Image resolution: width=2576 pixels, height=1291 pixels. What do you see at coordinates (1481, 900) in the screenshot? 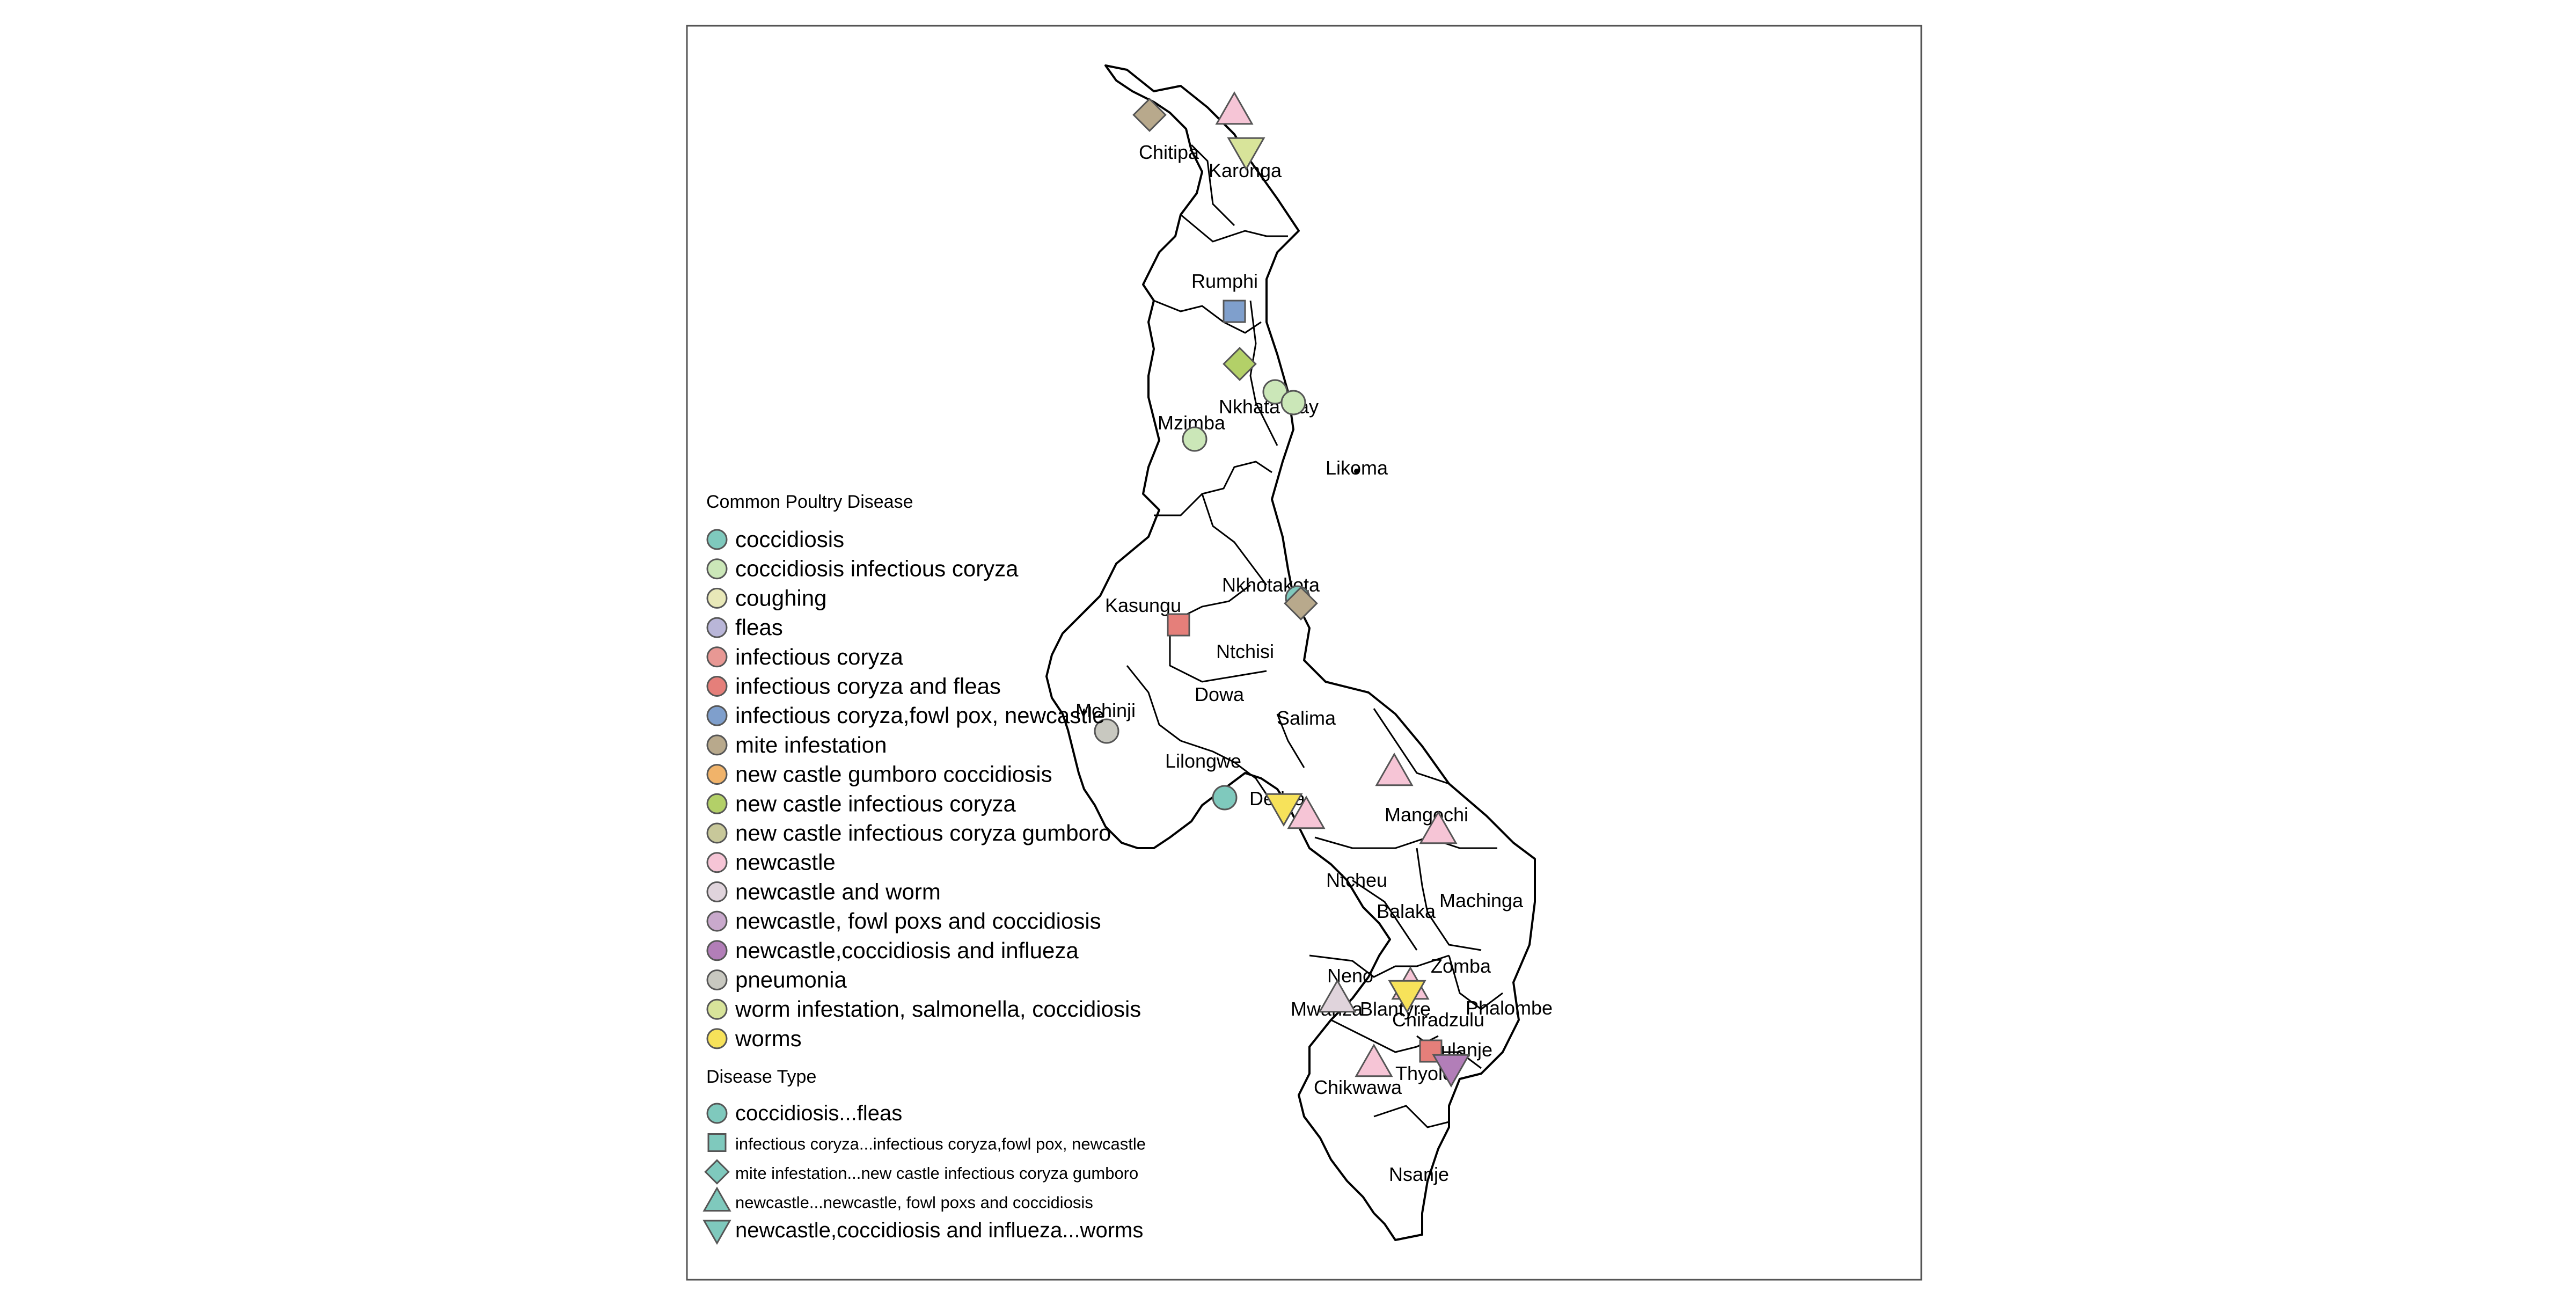
I see `district-label-machinga: Machinga` at bounding box center [1481, 900].